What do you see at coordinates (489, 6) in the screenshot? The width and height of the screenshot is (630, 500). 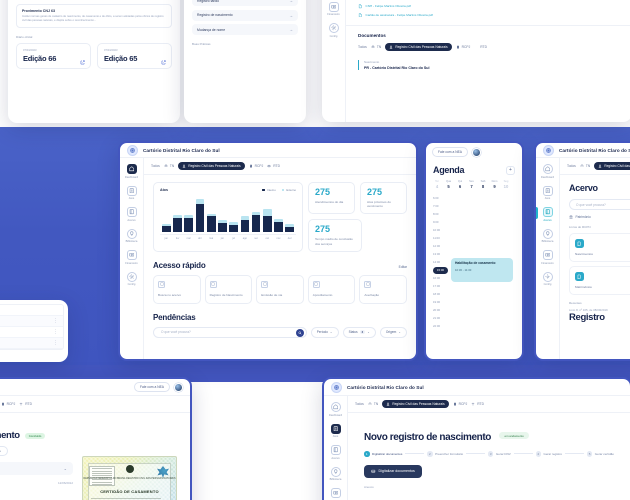 I see `attachment-item: CNH - Felipe Martins Oliveira.pdf` at bounding box center [489, 6].